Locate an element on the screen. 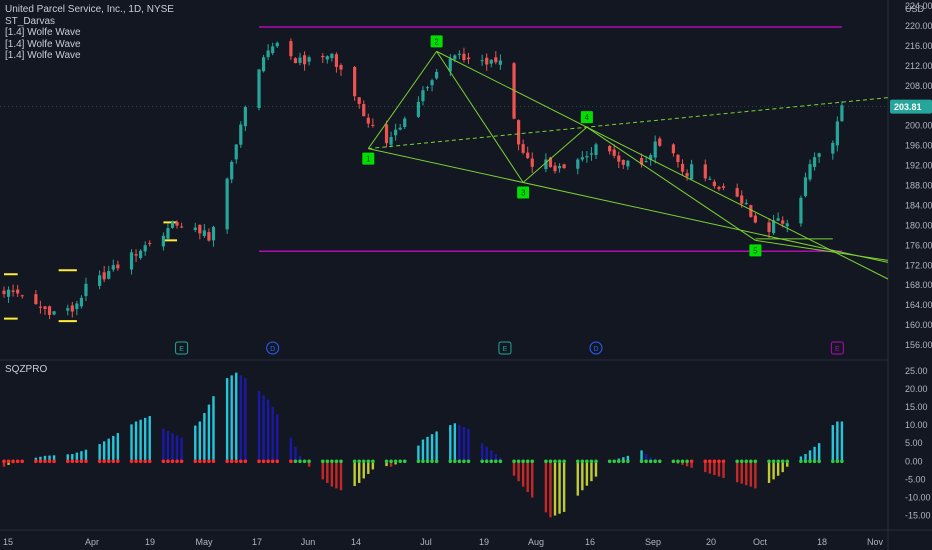 The width and height of the screenshot is (932, 550). legend-line-darvas: ST_Darvas is located at coordinates (89, 22).